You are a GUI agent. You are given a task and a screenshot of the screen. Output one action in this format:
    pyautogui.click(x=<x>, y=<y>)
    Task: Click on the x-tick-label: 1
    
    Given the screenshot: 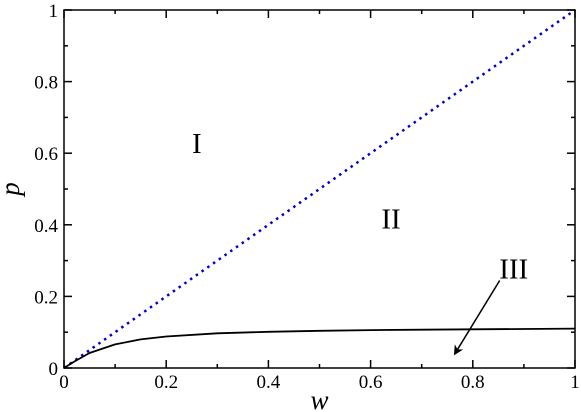 What is the action you would take?
    pyautogui.click(x=575, y=382)
    